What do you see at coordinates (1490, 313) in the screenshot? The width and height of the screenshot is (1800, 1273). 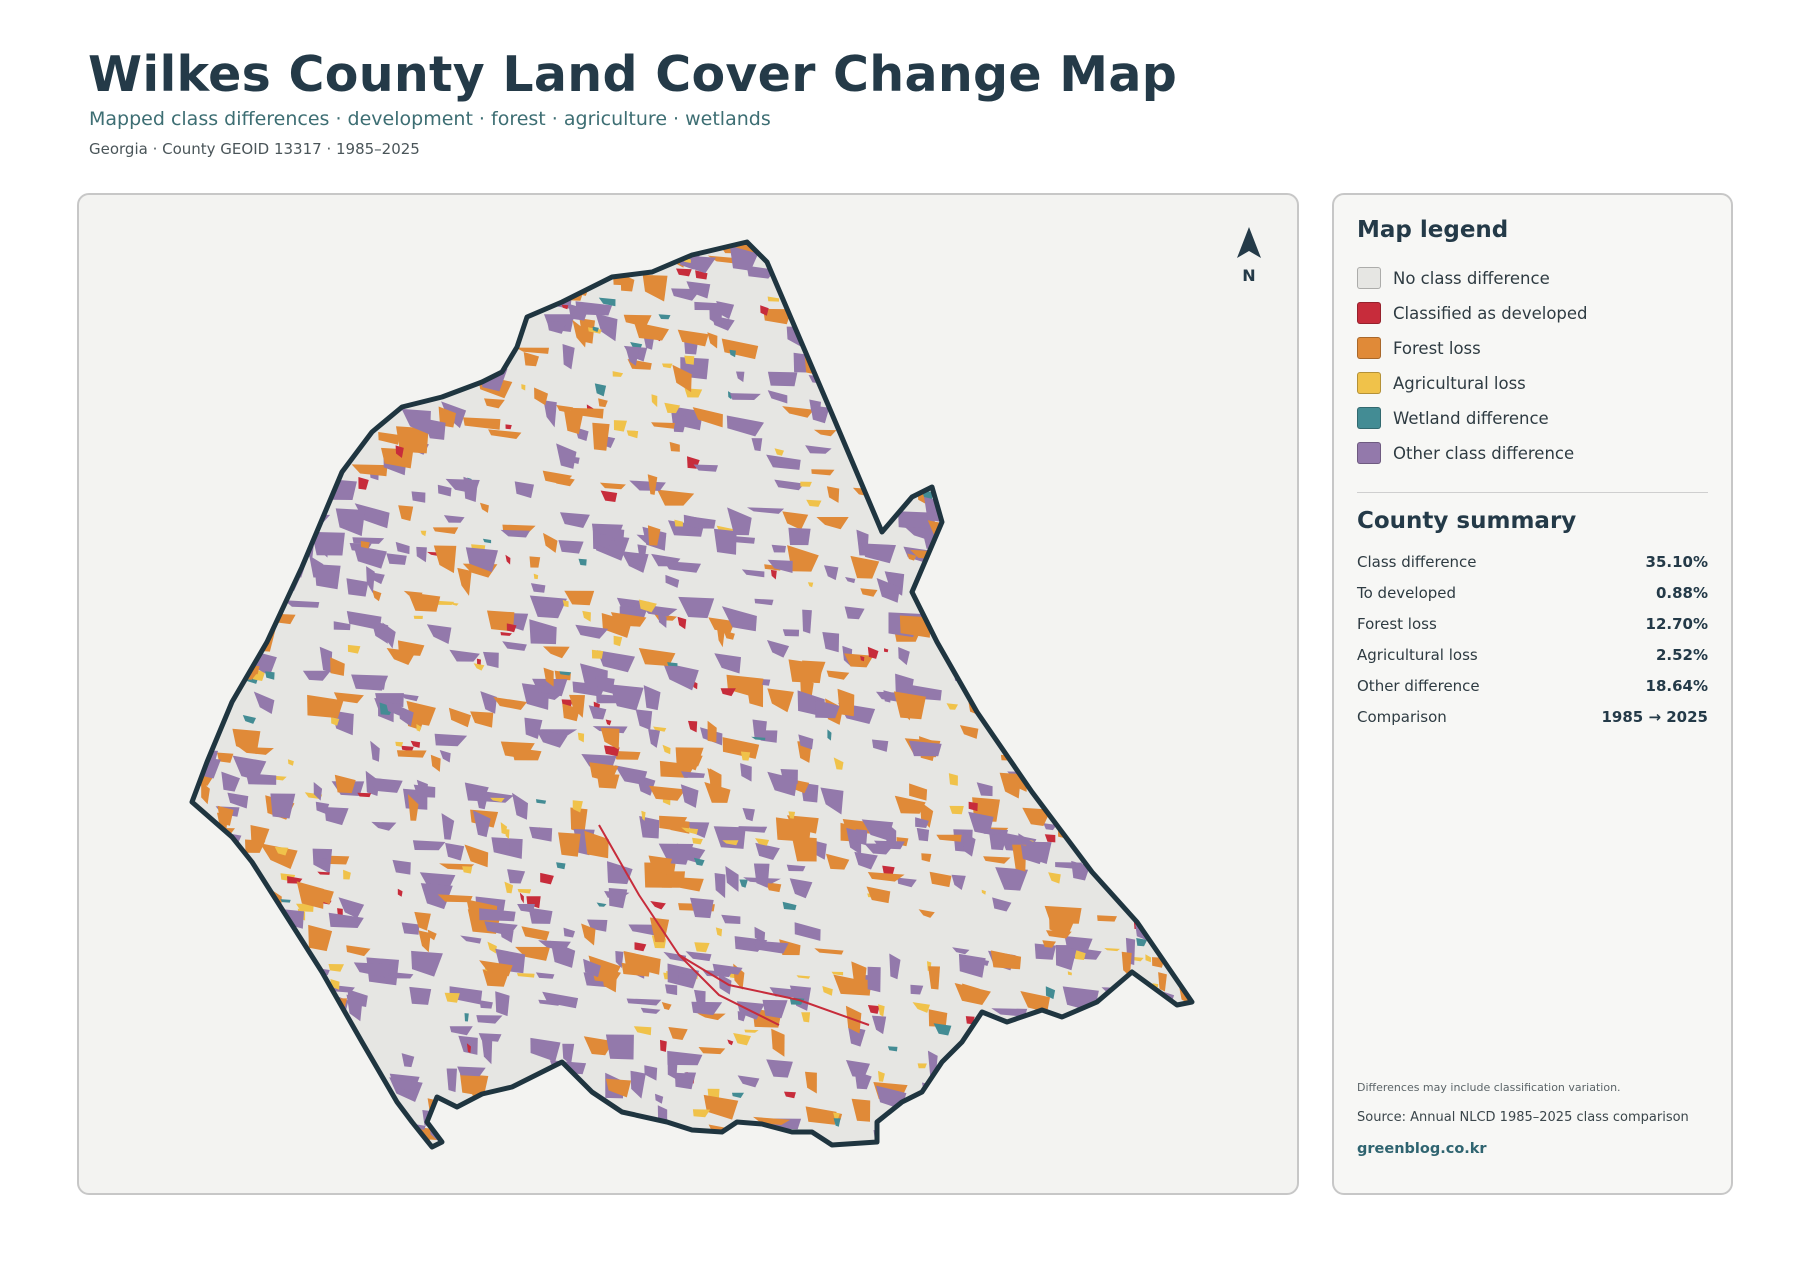 I see `legend-label: Classified as developed` at bounding box center [1490, 313].